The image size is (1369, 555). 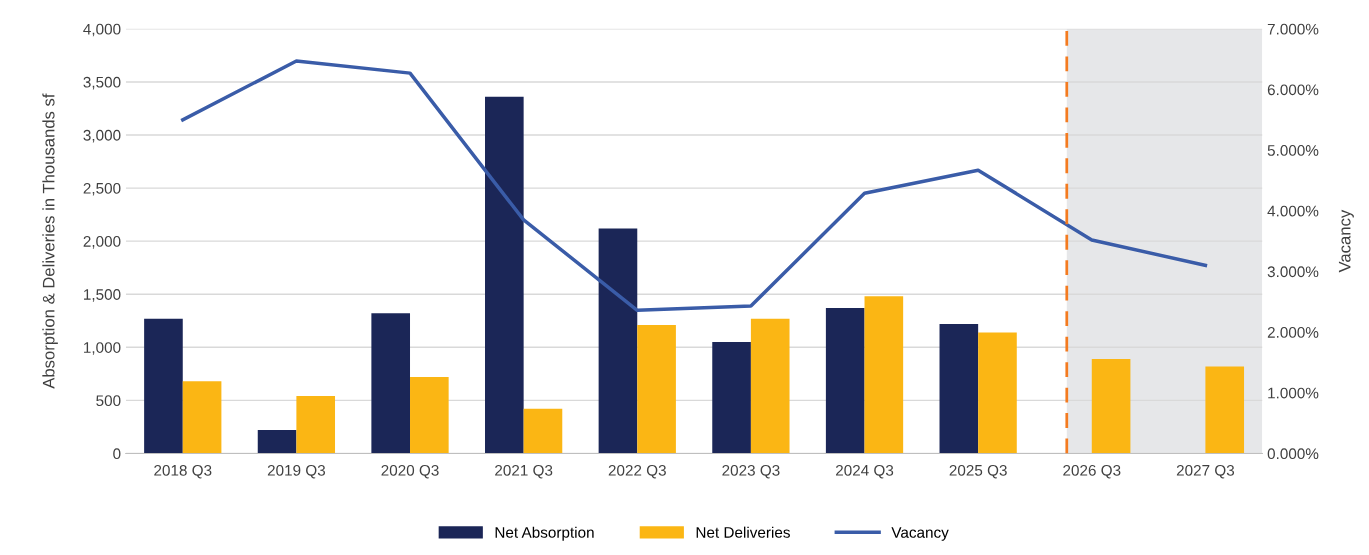 I want to click on y2-tick-label: 1.000%, so click(x=1293, y=393).